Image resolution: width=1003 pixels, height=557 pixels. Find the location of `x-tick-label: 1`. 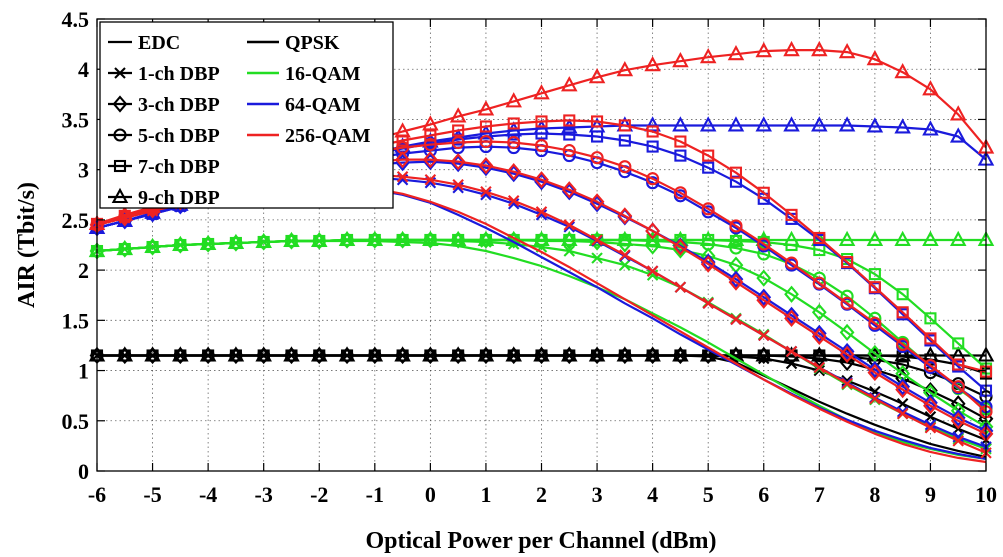

x-tick-label: 1 is located at coordinates (485, 494).